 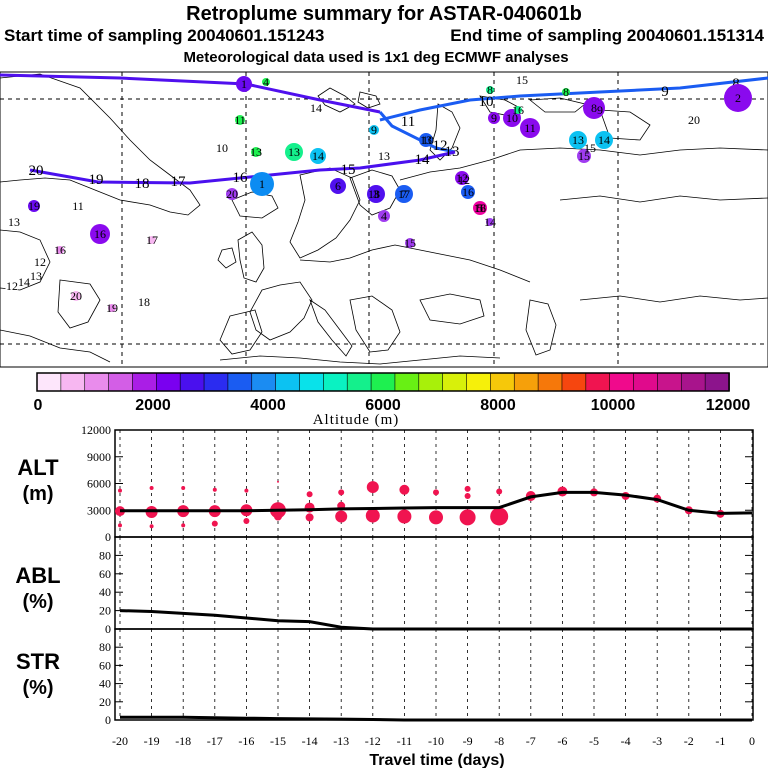 What do you see at coordinates (105, 684) in the screenshot?
I see `str-ytick-label: 40` at bounding box center [105, 684].